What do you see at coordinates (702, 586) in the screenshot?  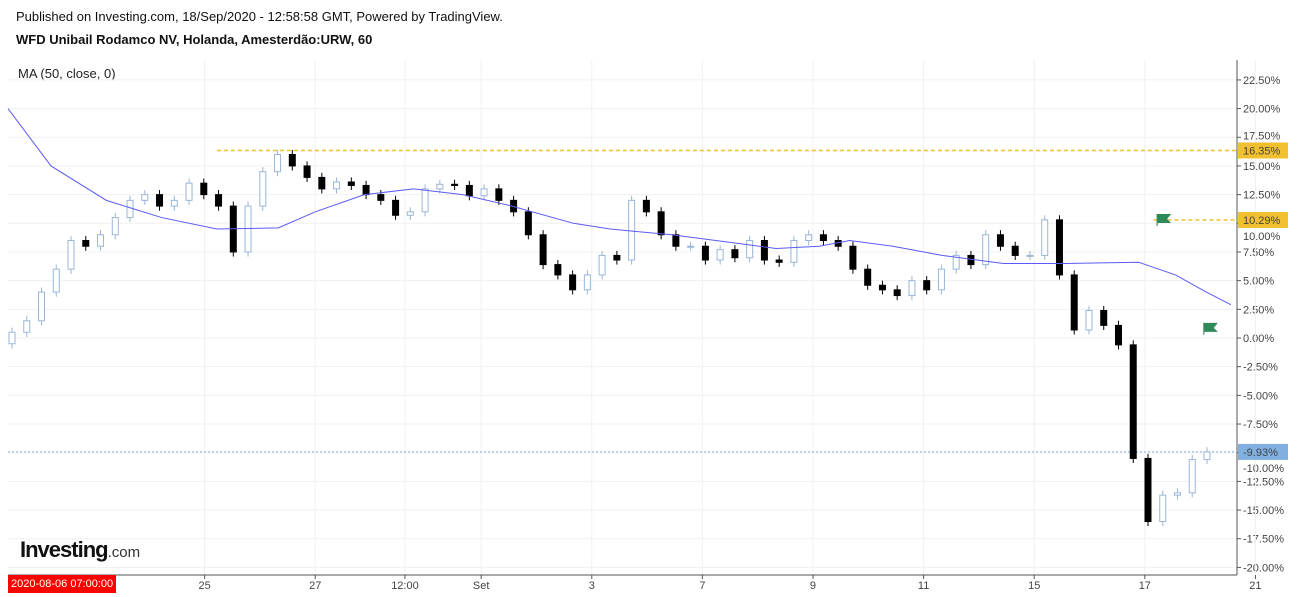 I see `x-tick-label: 7` at bounding box center [702, 586].